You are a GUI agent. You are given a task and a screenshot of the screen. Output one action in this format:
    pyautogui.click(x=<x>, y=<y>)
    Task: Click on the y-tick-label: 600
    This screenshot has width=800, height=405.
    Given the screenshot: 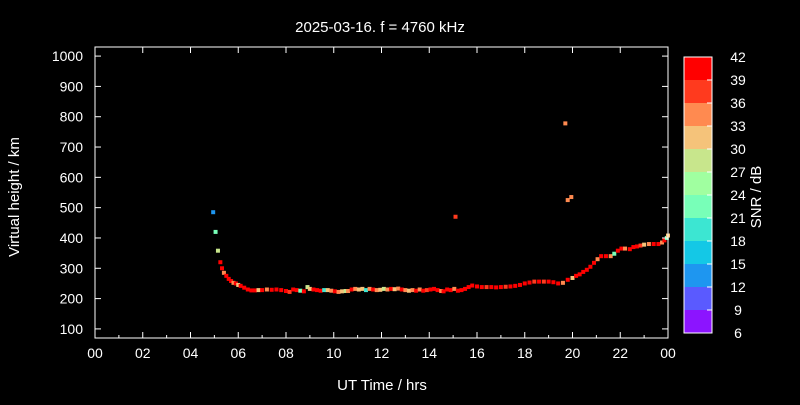 What is the action you would take?
    pyautogui.click(x=72, y=177)
    